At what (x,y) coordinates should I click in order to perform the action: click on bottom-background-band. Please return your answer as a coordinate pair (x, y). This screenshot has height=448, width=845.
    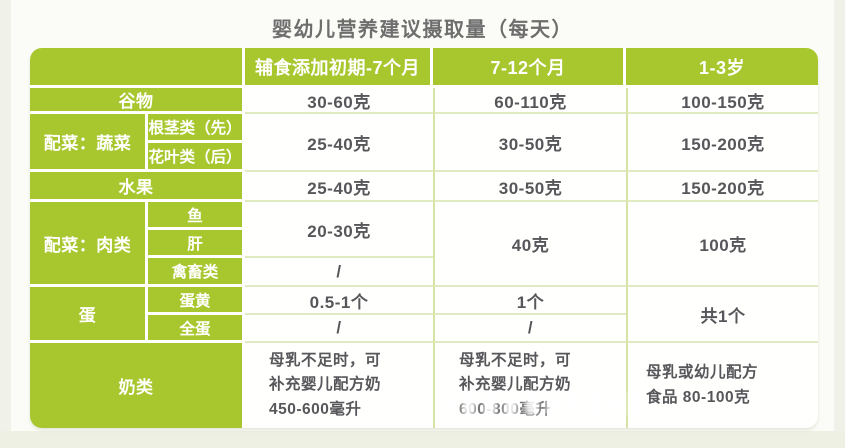
    Looking at the image, I should click on (422, 439).